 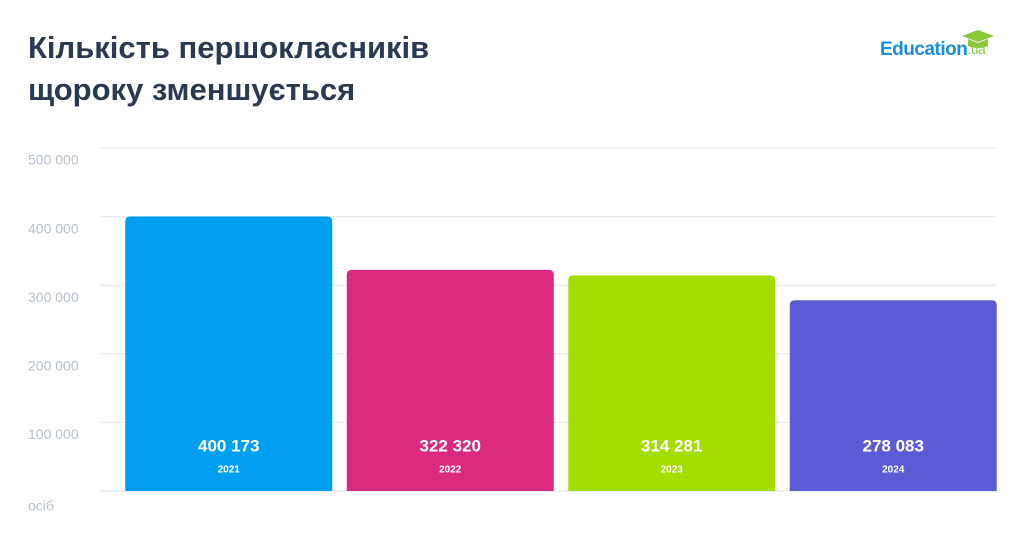 What do you see at coordinates (53, 160) in the screenshot?
I see `y-tick-label: 500 000` at bounding box center [53, 160].